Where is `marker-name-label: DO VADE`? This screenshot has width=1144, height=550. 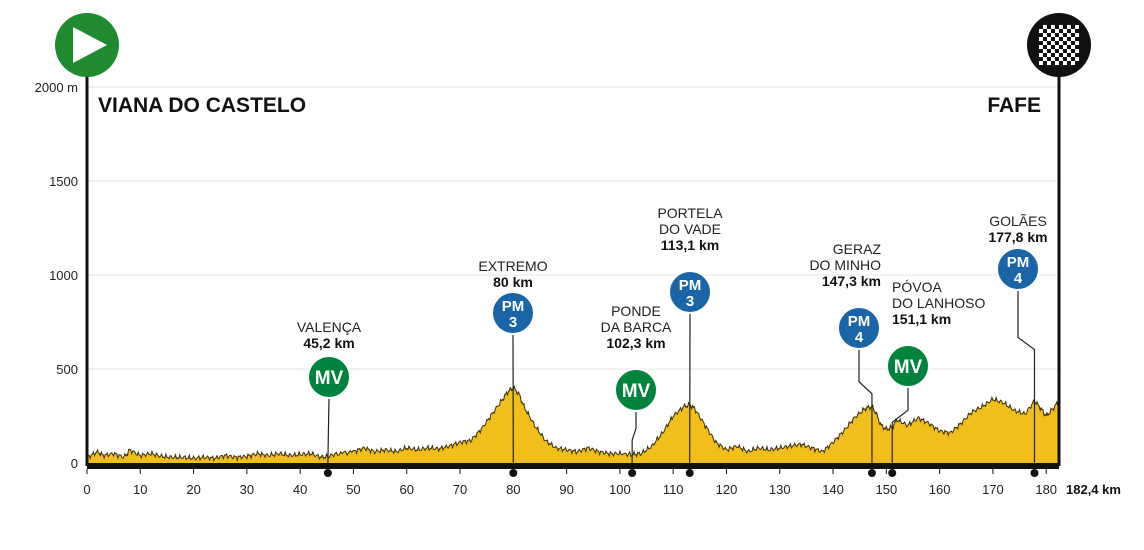 marker-name-label: DO VADE is located at coordinates (690, 229).